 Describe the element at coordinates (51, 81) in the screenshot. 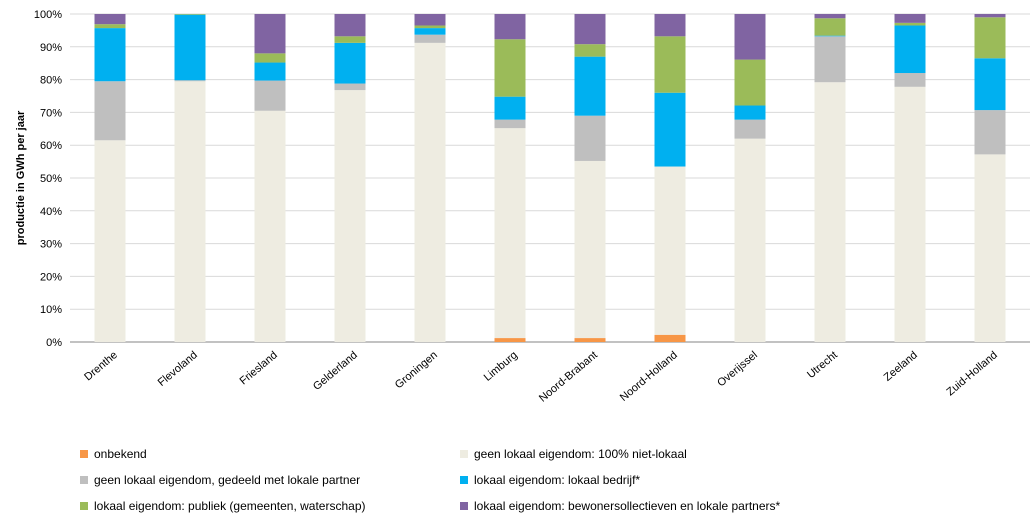

I see `y-tick-label: 80%` at that location.